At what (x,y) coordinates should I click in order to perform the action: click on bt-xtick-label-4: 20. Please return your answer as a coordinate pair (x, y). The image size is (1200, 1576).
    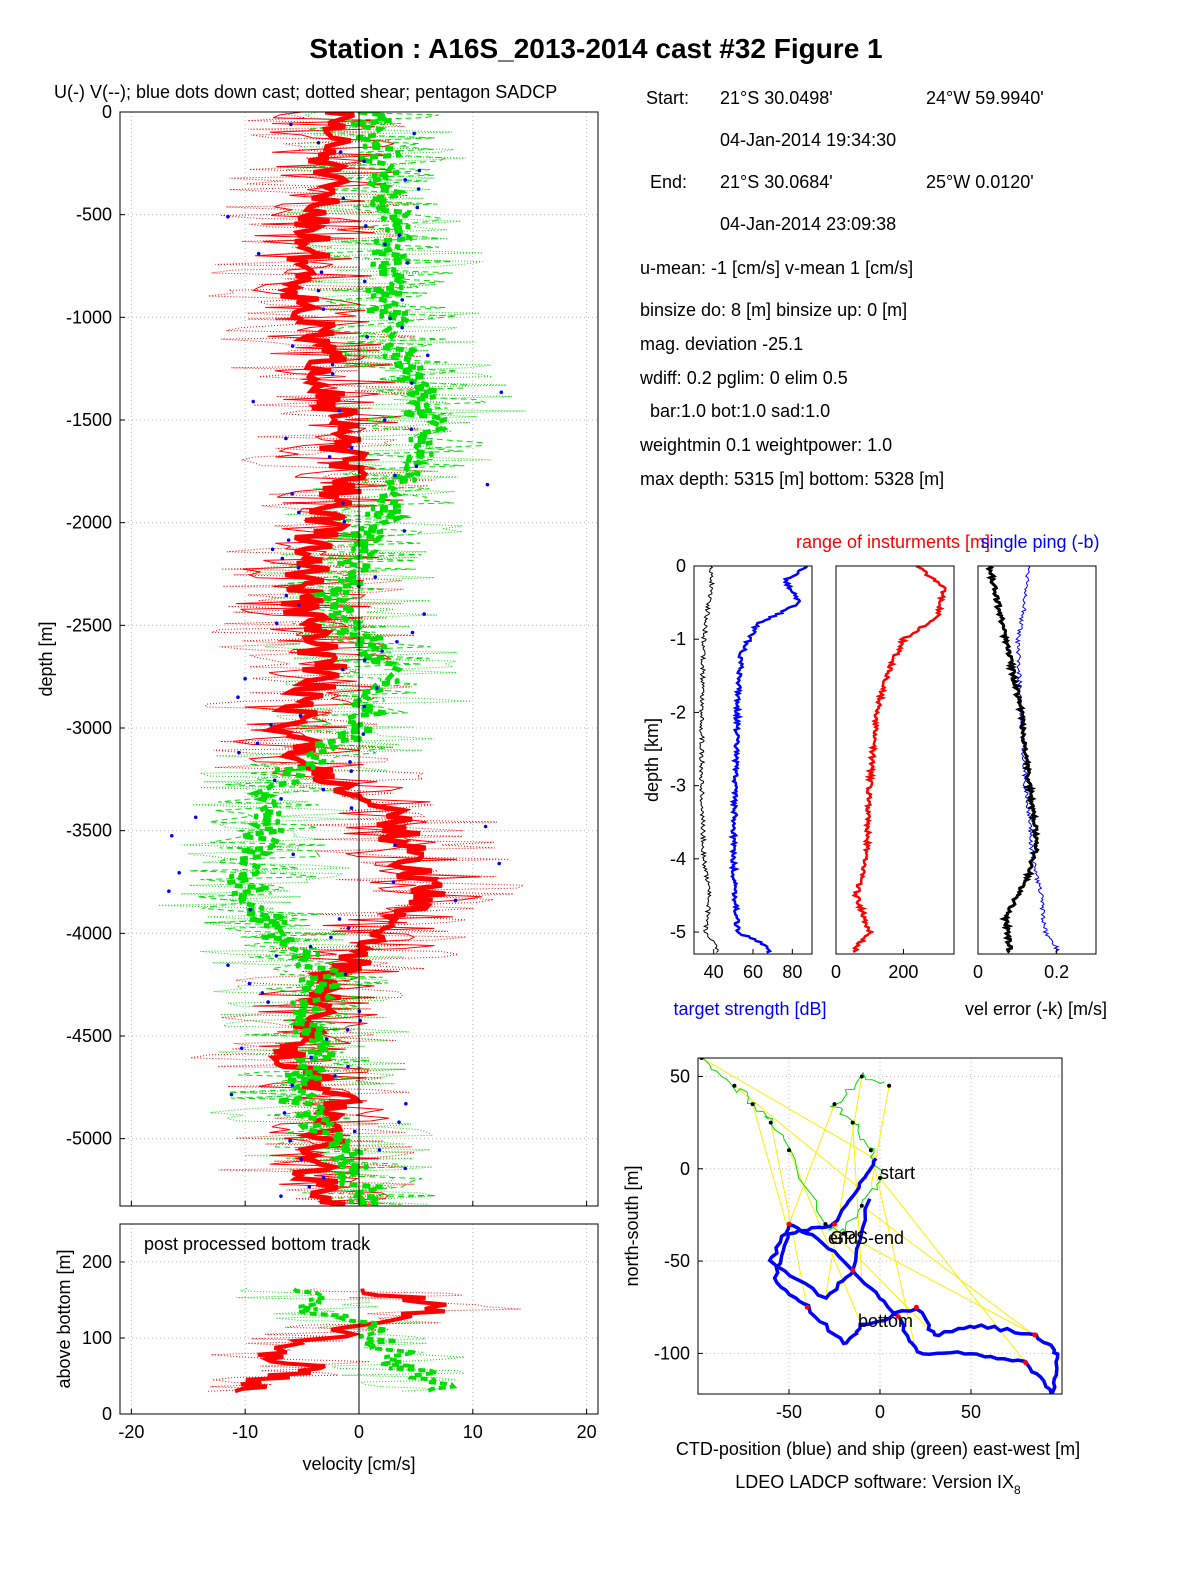
    Looking at the image, I should click on (587, 1432).